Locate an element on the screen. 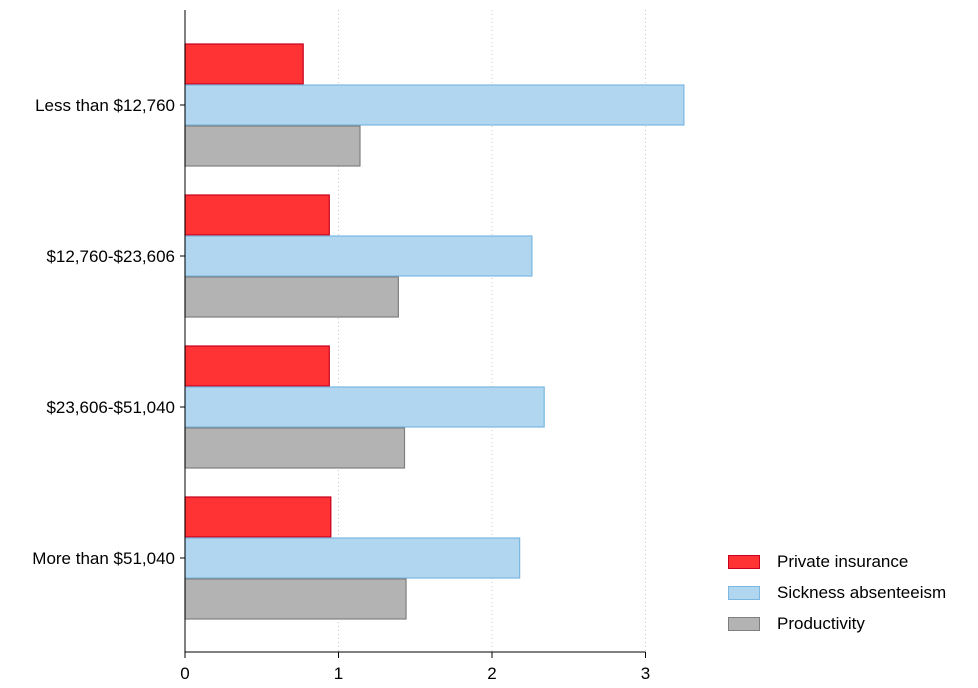  x-tick-label: 3 is located at coordinates (645, 673).